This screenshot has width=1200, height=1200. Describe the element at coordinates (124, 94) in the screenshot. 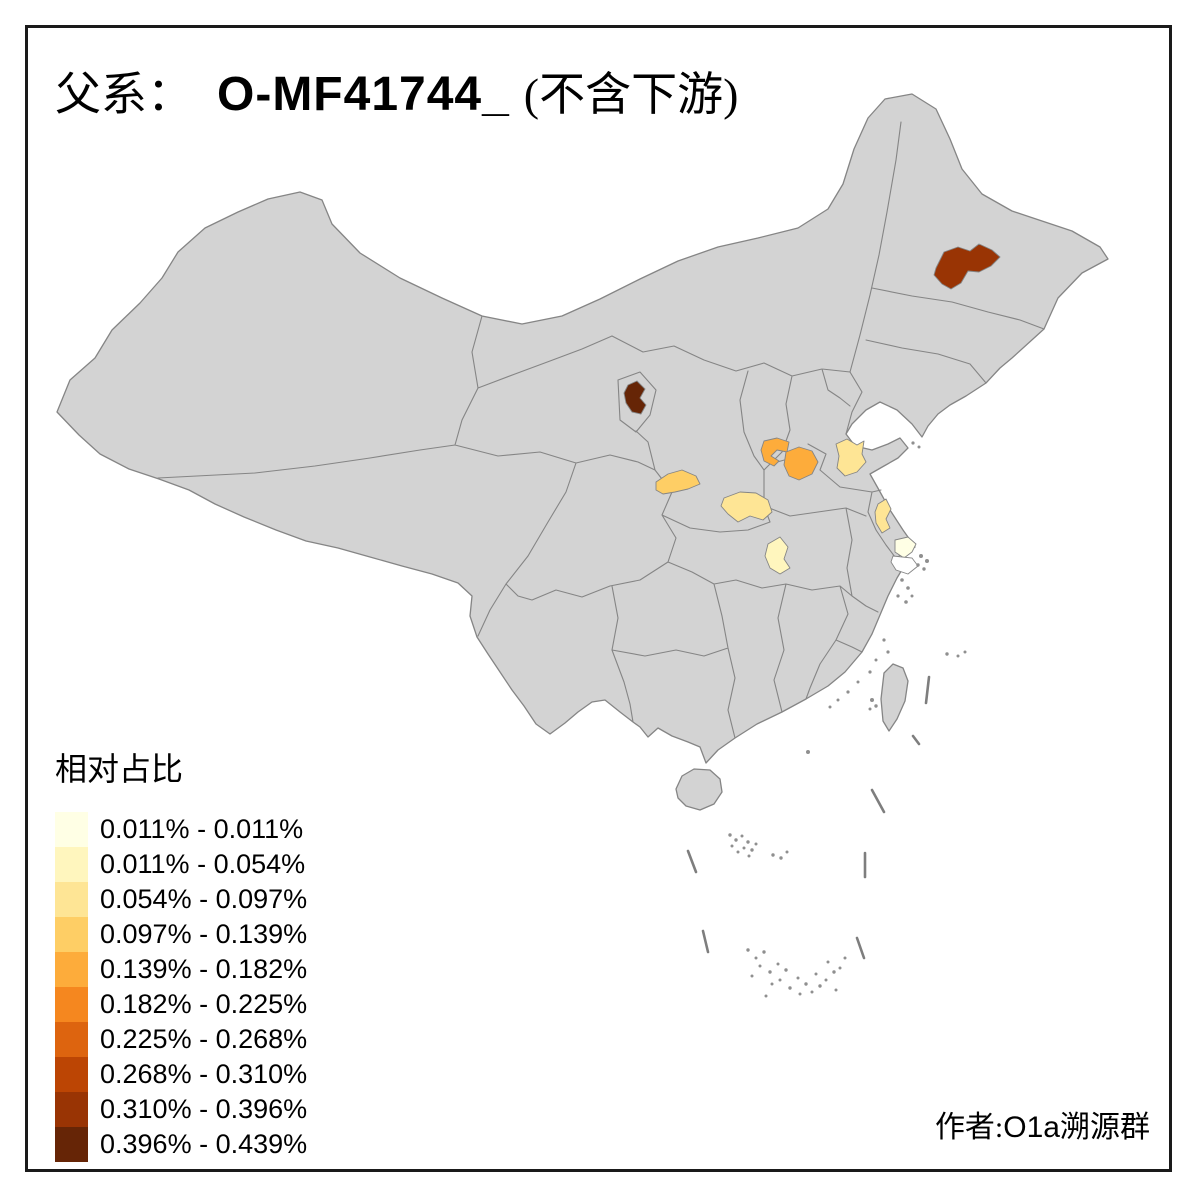

I see `title-prefix: 父系：` at that location.